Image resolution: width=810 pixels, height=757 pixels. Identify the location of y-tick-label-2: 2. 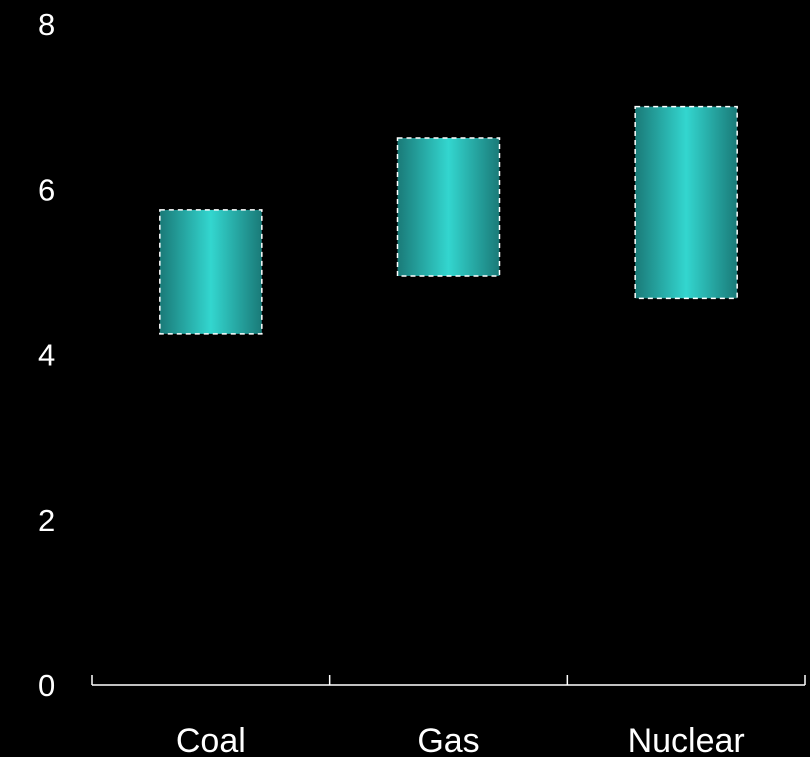
(46, 520).